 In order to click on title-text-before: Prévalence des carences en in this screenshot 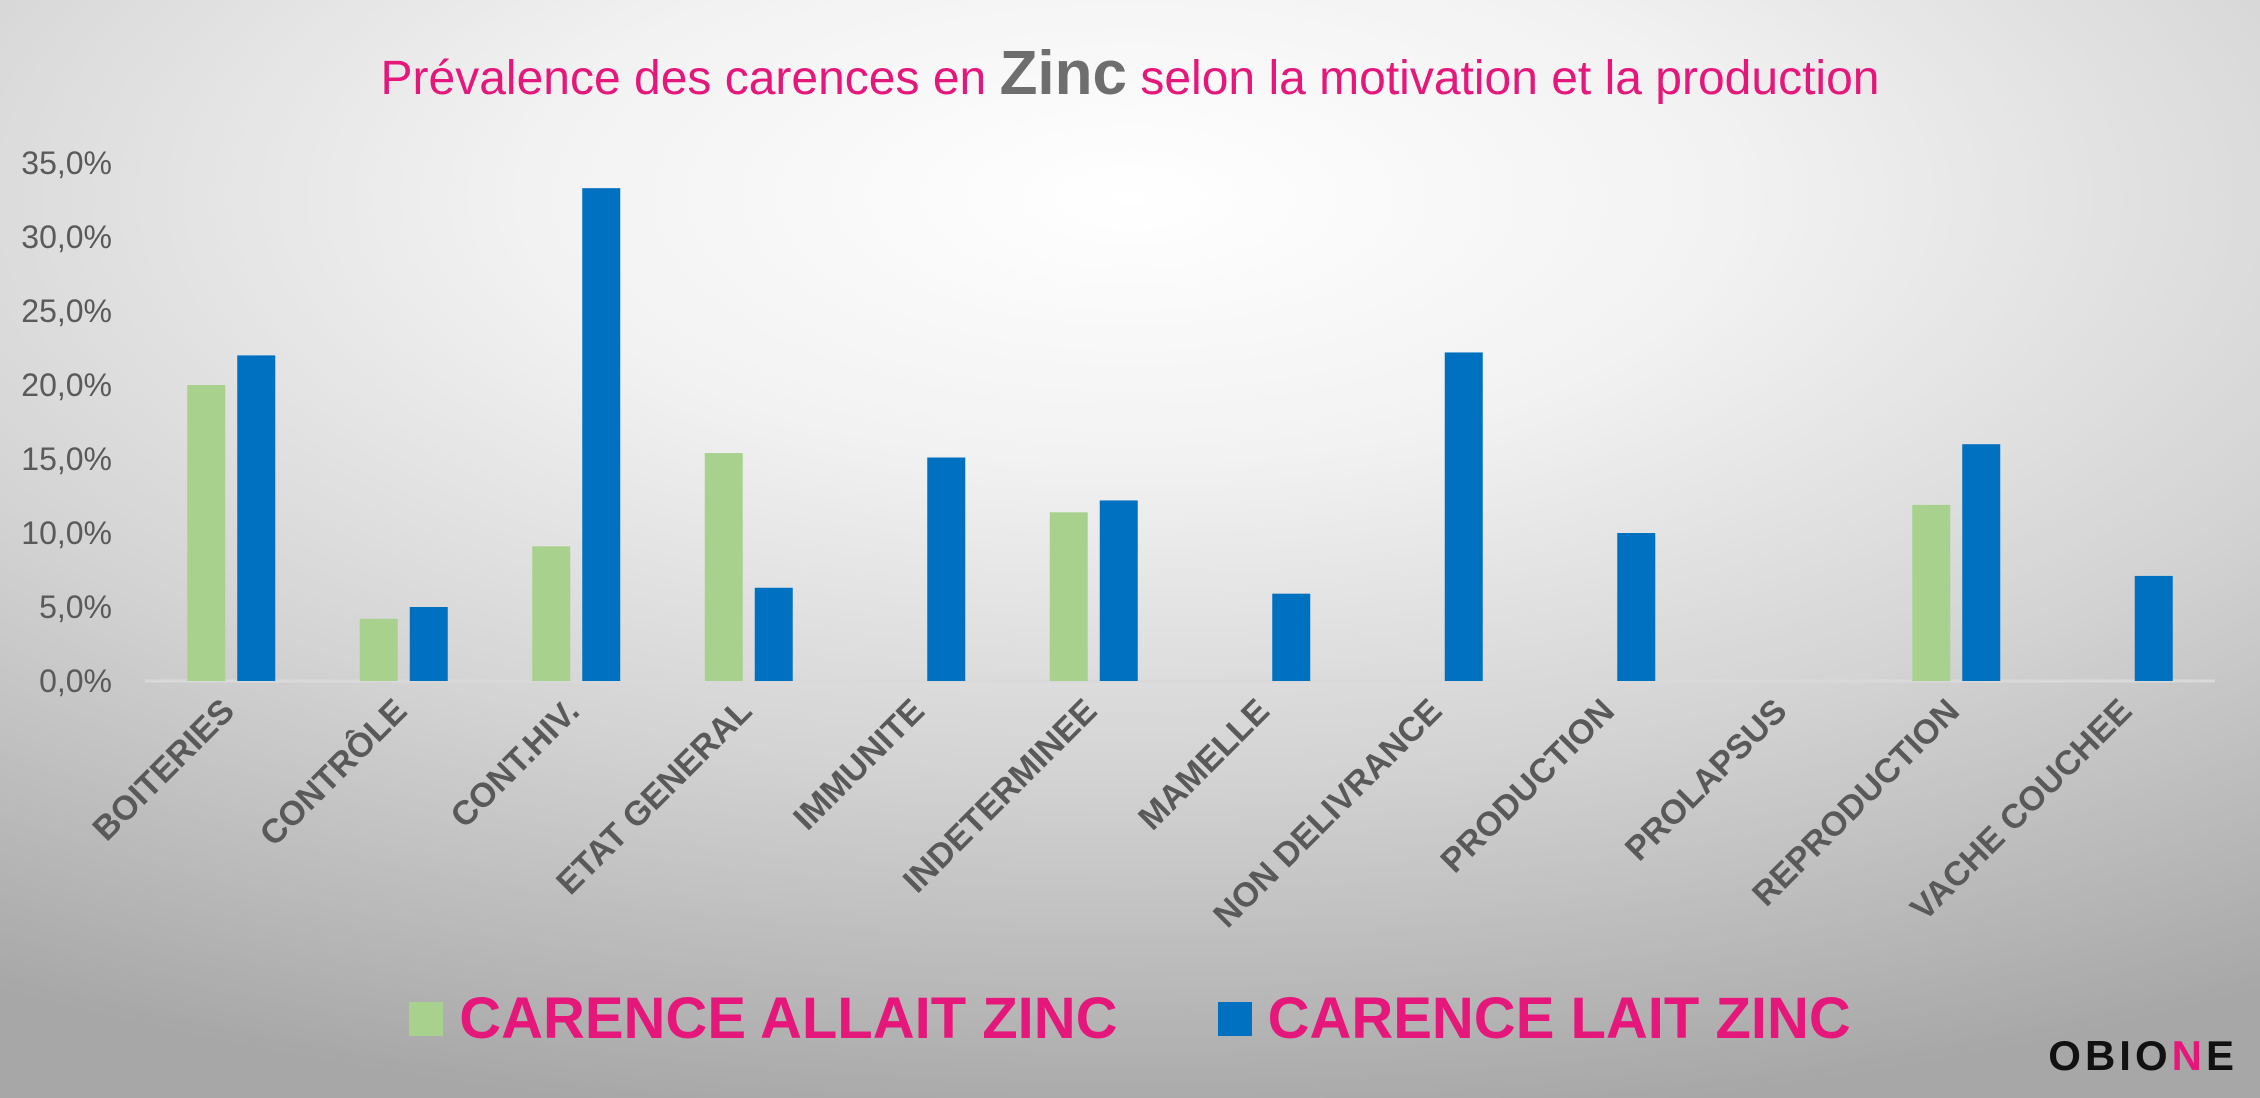, I will do `click(690, 78)`.